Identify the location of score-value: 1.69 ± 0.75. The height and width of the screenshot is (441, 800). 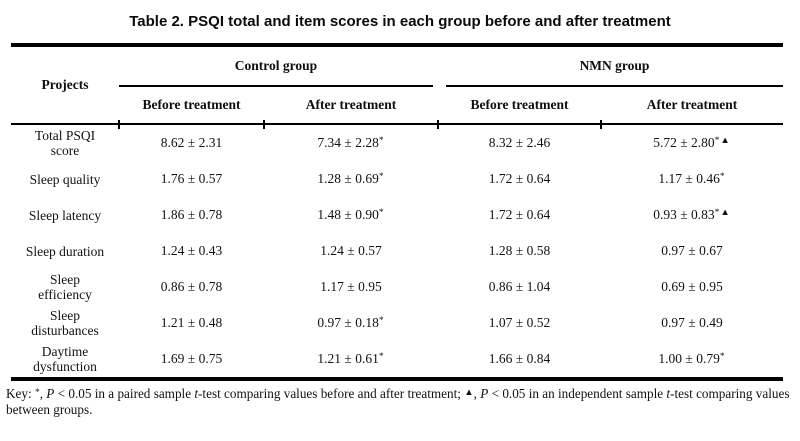
(191, 358).